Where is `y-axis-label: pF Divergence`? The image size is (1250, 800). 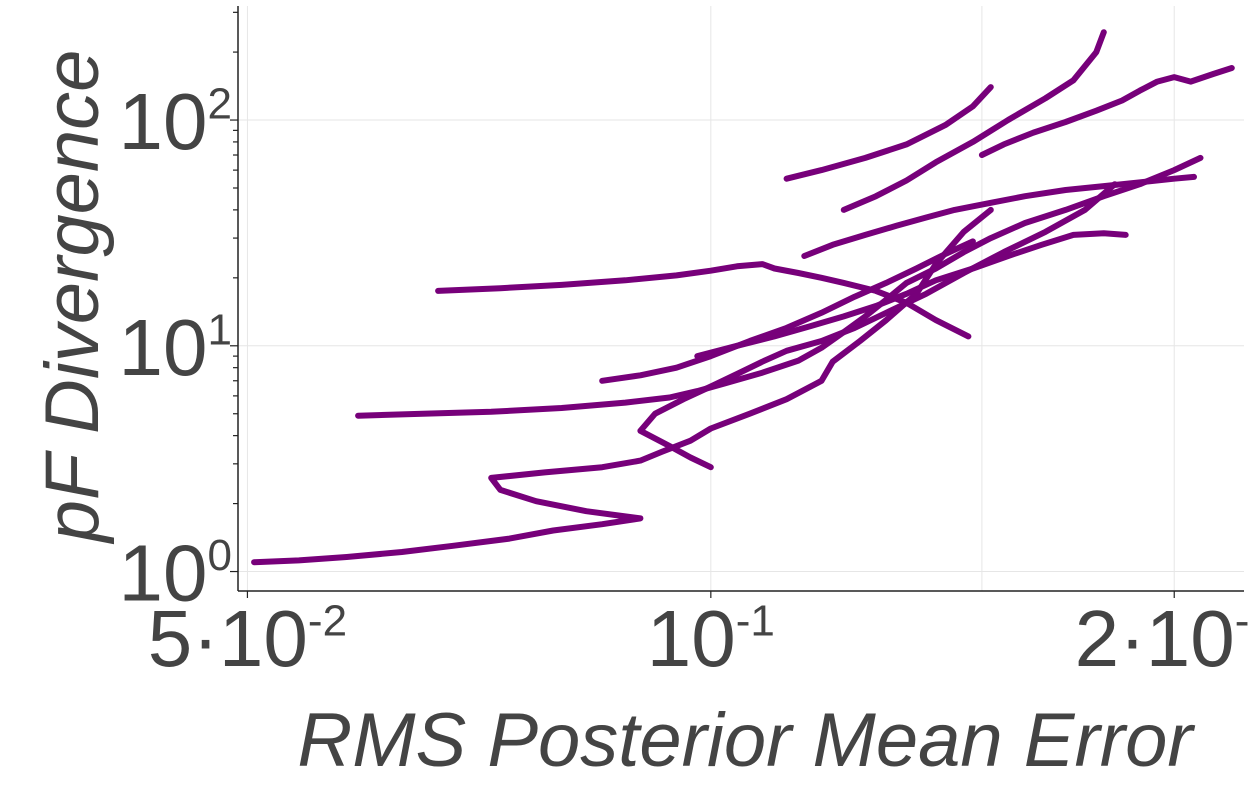 y-axis-label: pF Divergence is located at coordinates (72, 297).